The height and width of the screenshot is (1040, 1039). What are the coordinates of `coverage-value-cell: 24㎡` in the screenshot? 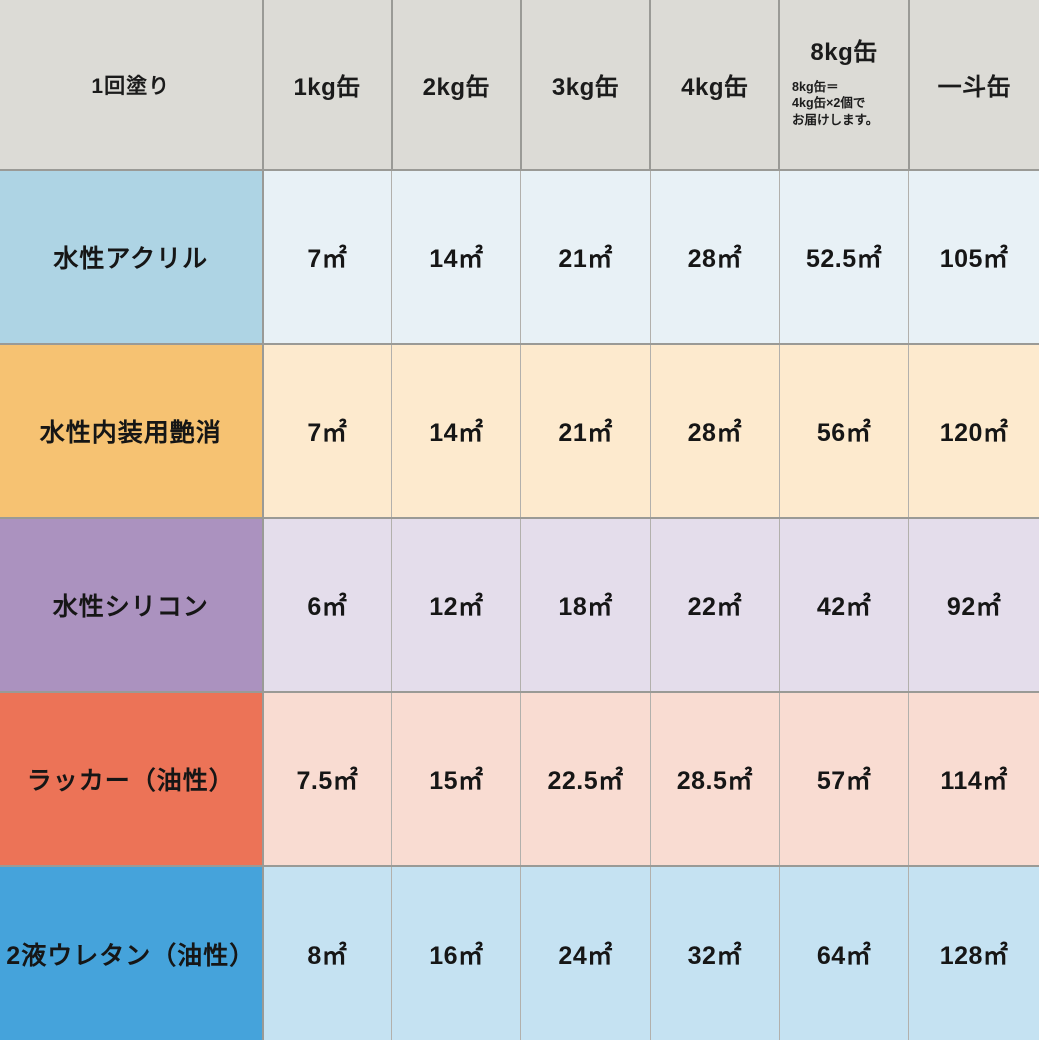 It's located at (585, 953).